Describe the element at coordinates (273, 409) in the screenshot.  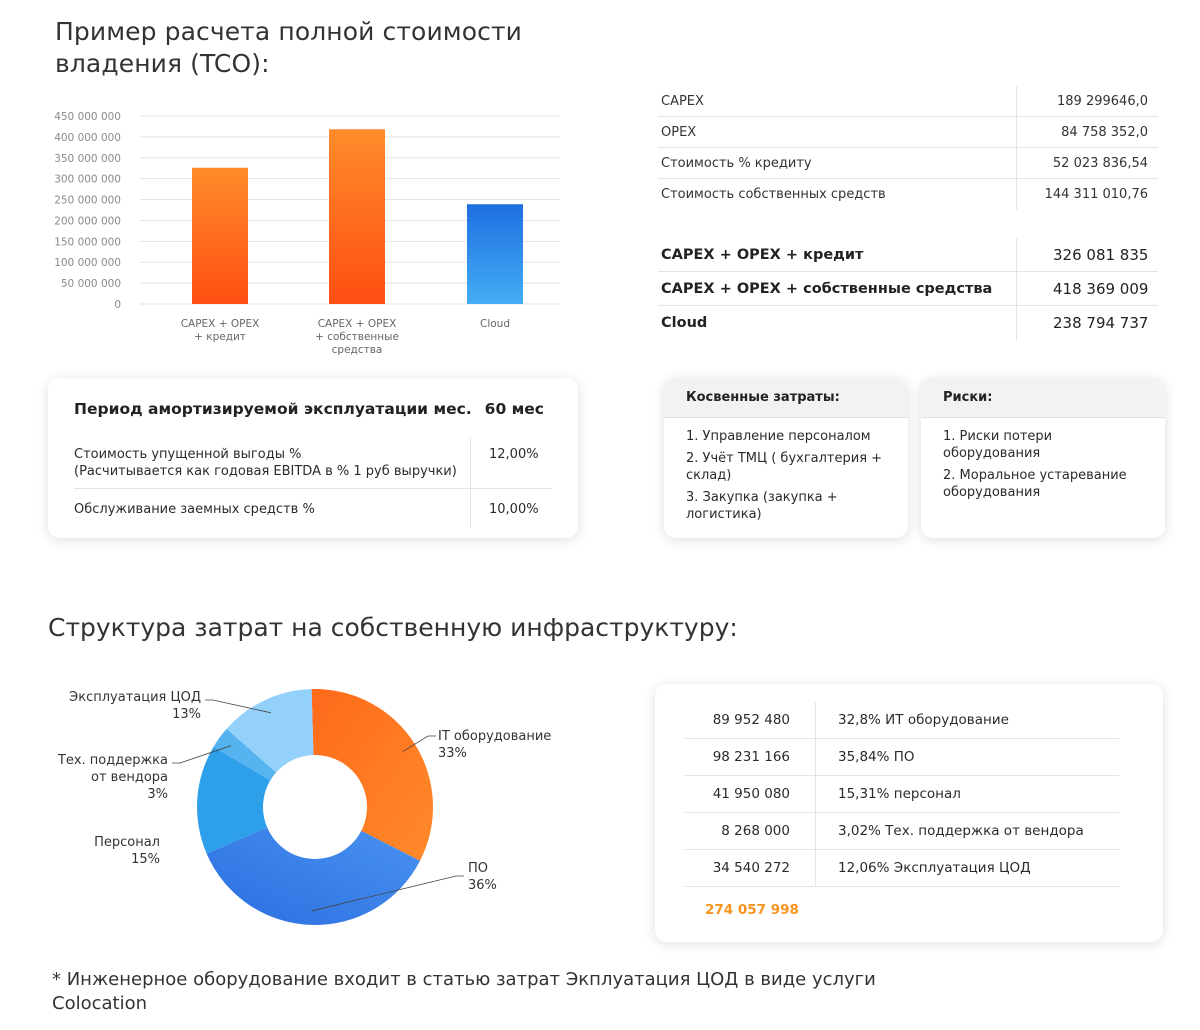
I see `period-title: Период амортизируемой эксплуатации мес.` at that location.